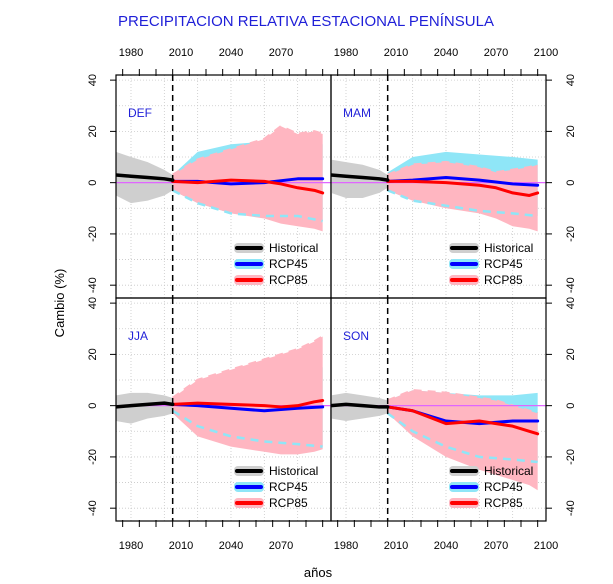 The image size is (613, 584). I want to click on panel-son: SON Historical RCP45 RCP85, so click(438, 409).